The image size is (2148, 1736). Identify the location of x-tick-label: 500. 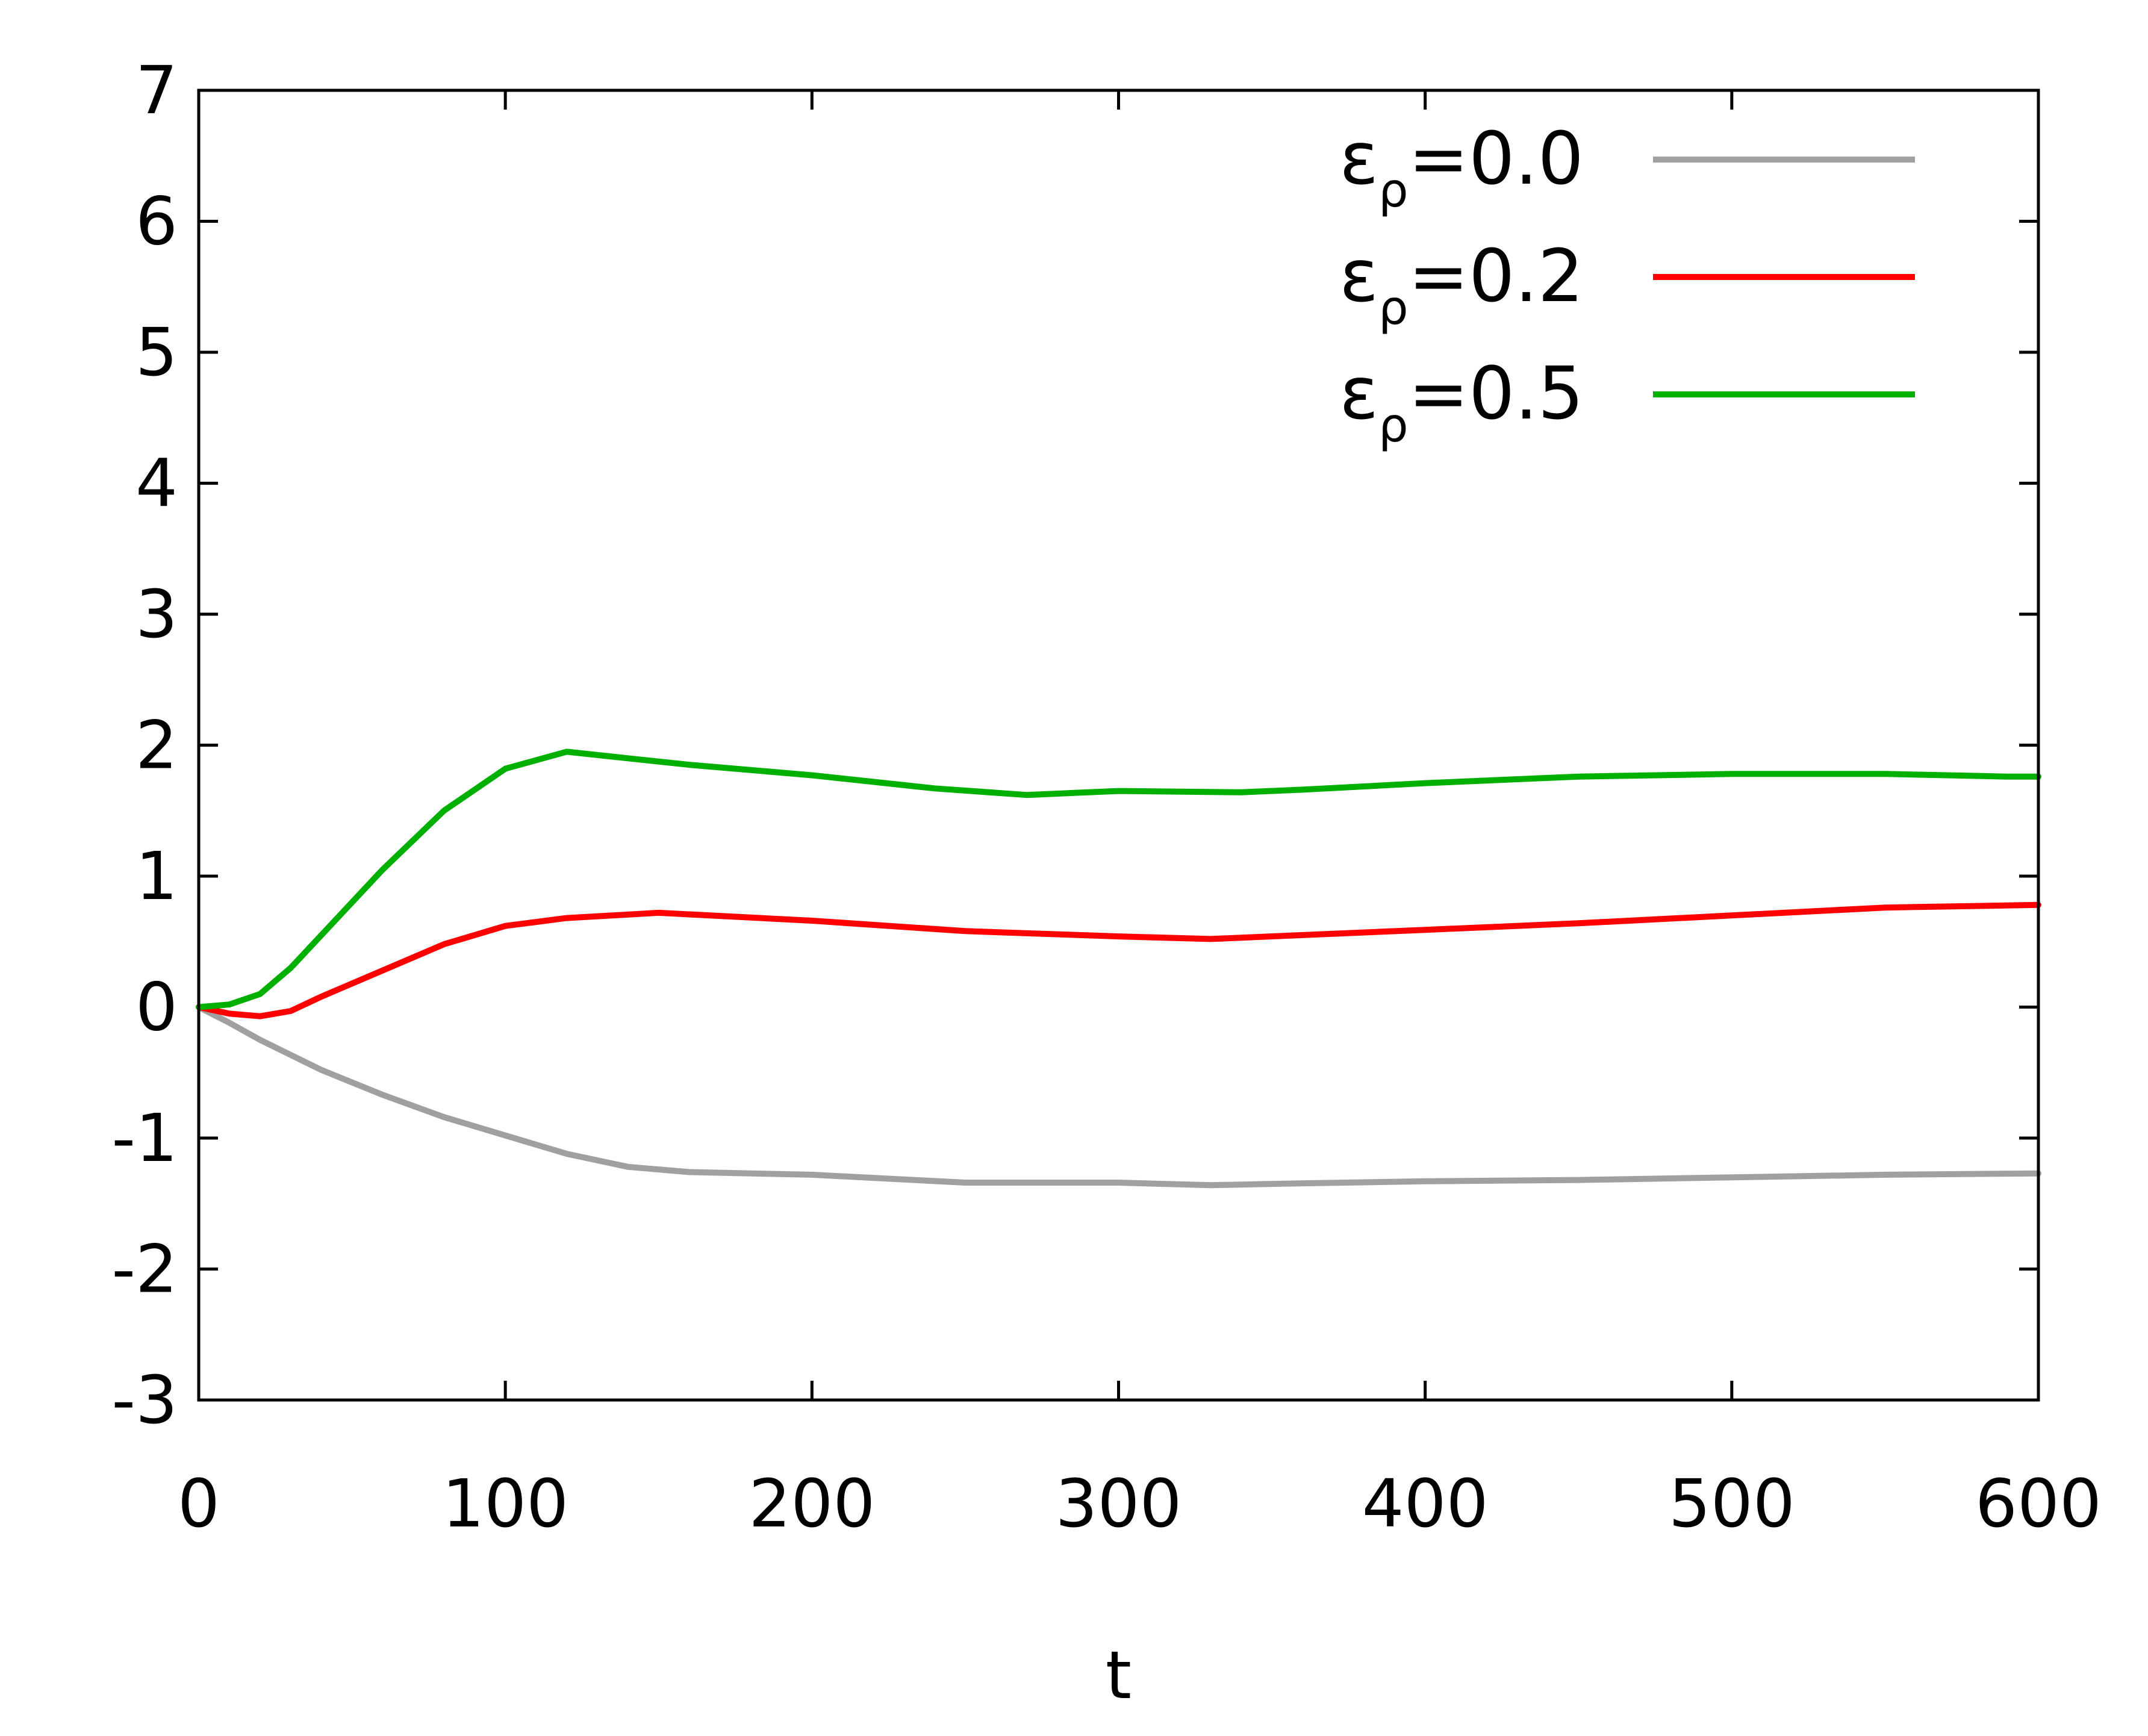
(1732, 1504).